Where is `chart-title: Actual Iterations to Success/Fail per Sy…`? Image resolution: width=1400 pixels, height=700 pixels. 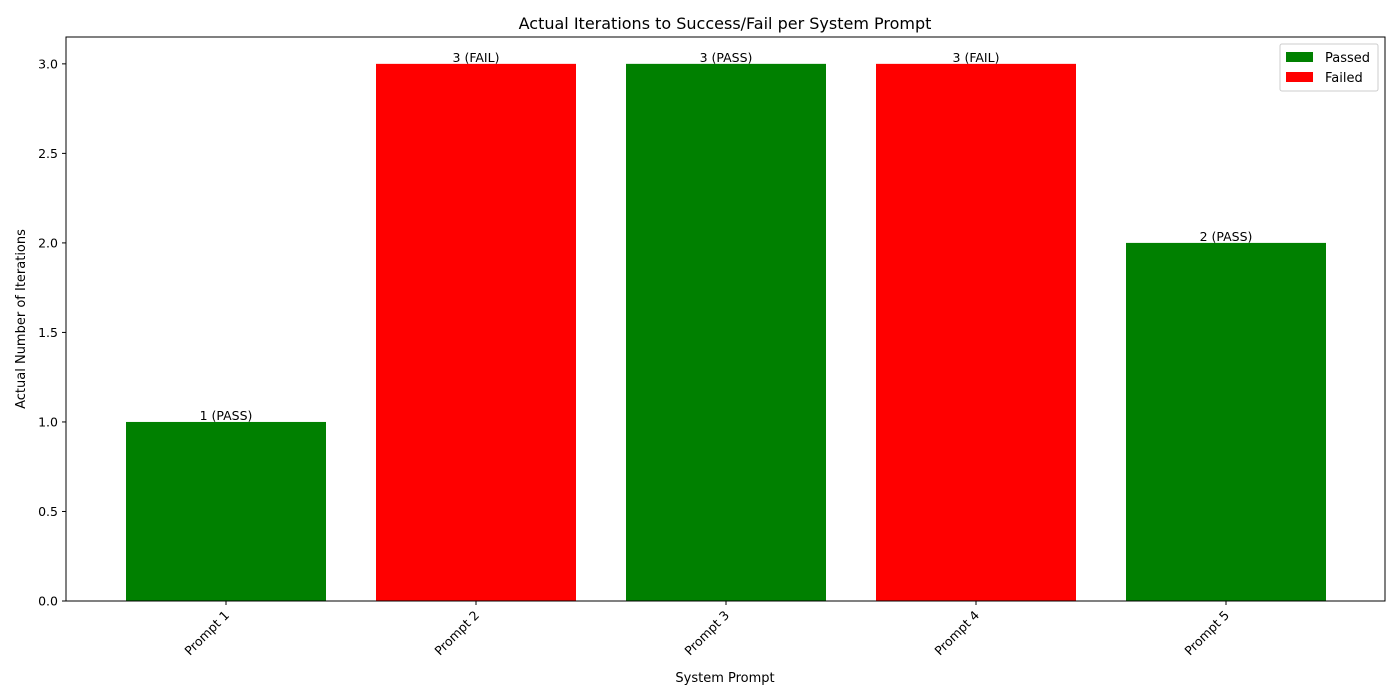
chart-title: Actual Iterations to Success/Fail per Sy… is located at coordinates (725, 23).